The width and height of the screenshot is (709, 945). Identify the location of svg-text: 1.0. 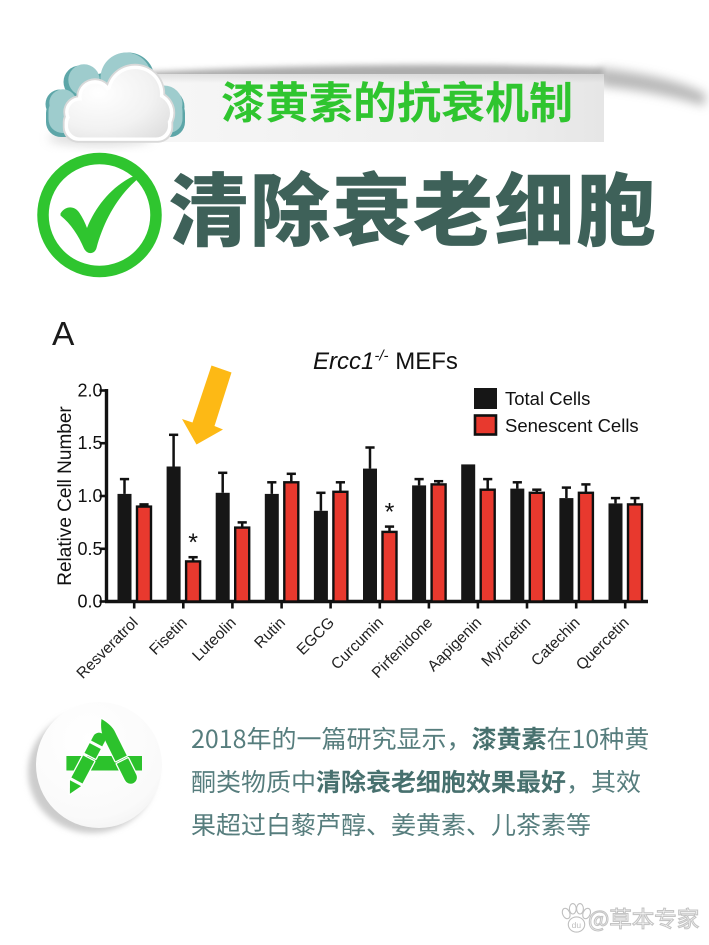
(89, 496).